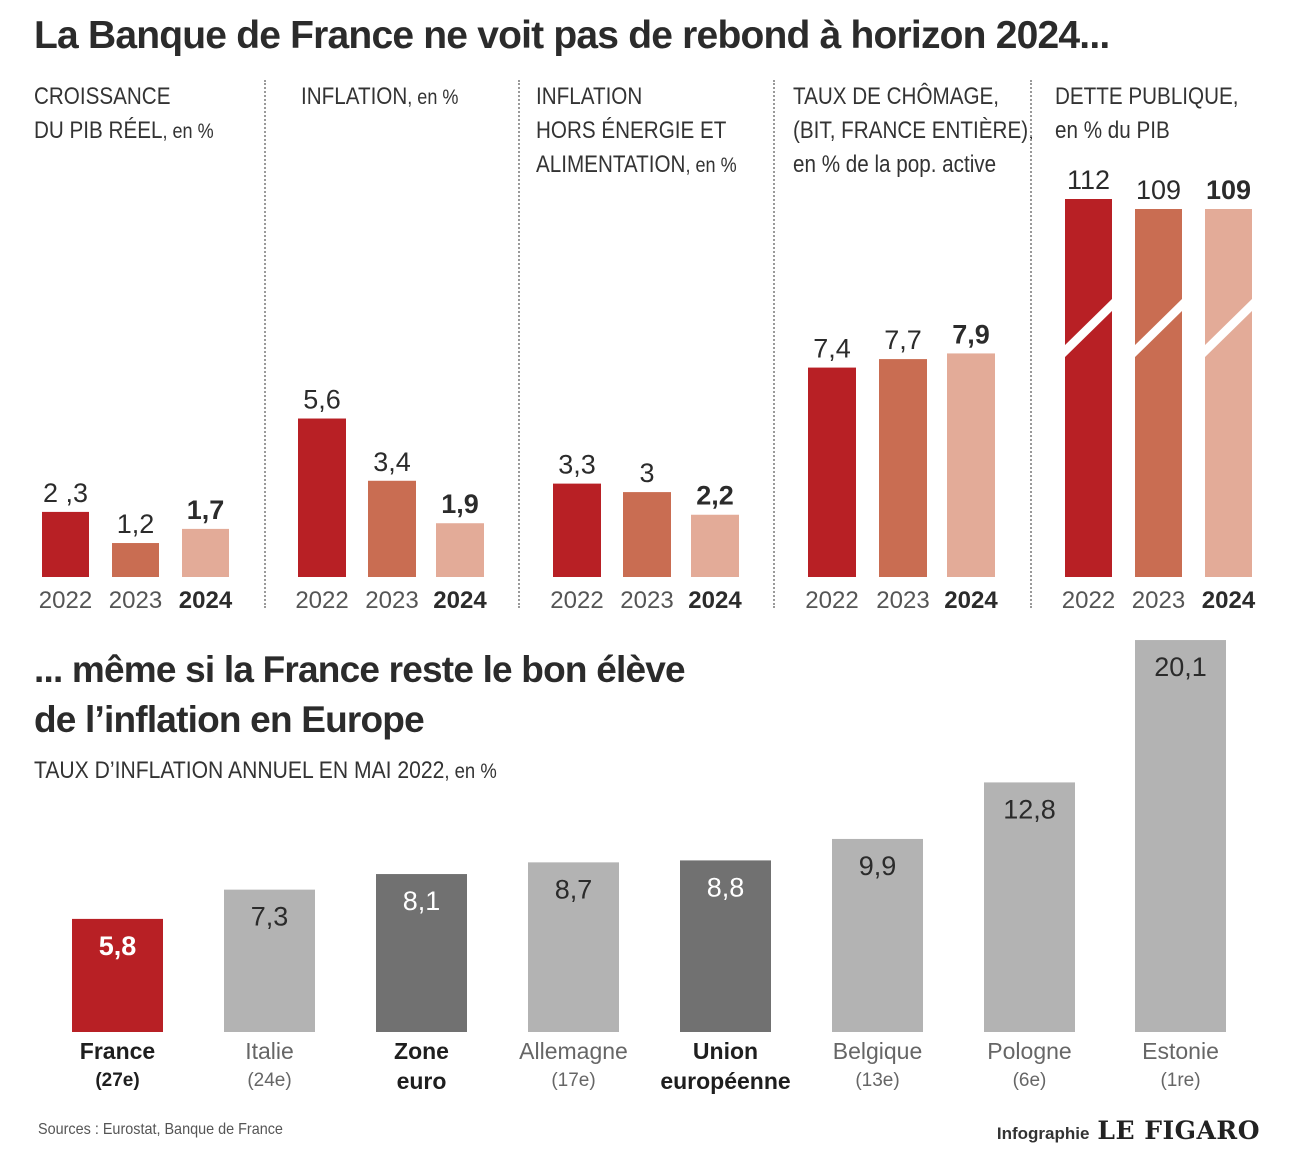  What do you see at coordinates (391, 499) in the screenshot?
I see `panel-chart: 5,6 2022 3,4 2023 1,9 2024` at bounding box center [391, 499].